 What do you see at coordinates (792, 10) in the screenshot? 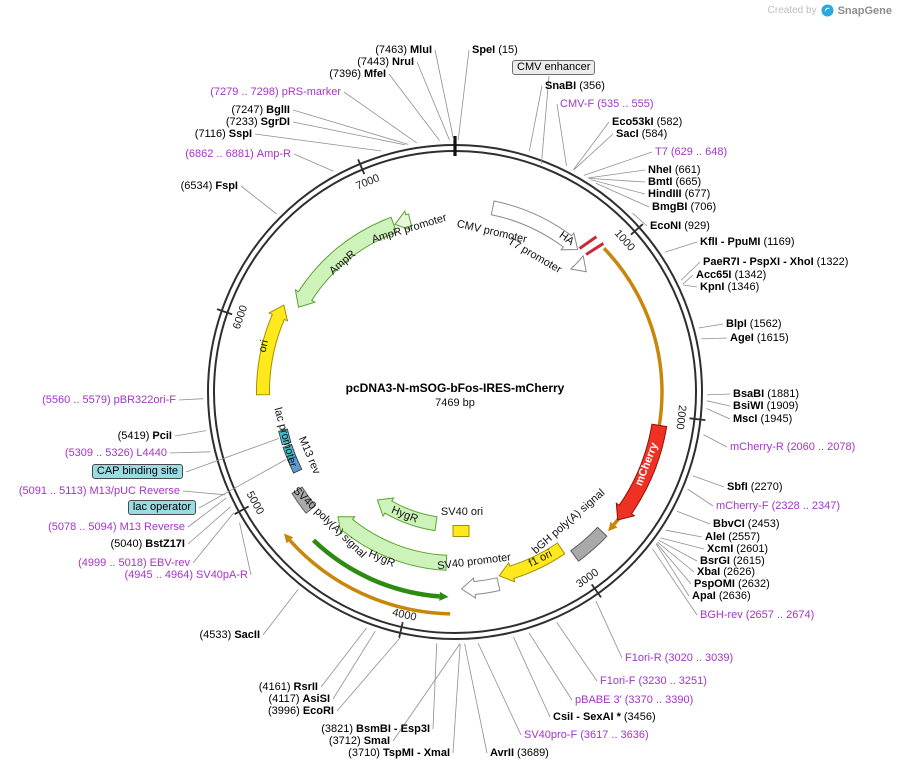
I see `watermark-created-by: Created by` at bounding box center [792, 10].